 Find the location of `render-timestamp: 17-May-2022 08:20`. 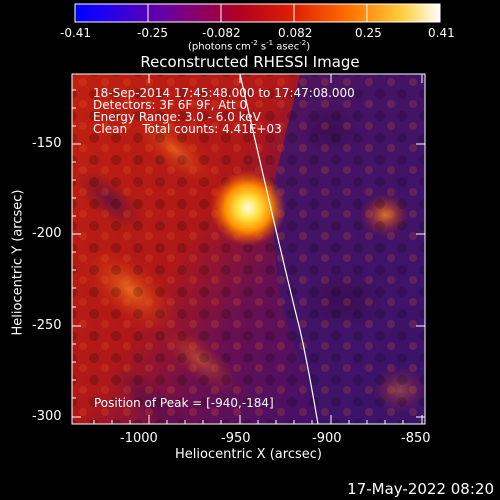

render-timestamp: 17-May-2022 08:20 is located at coordinates (420, 489).